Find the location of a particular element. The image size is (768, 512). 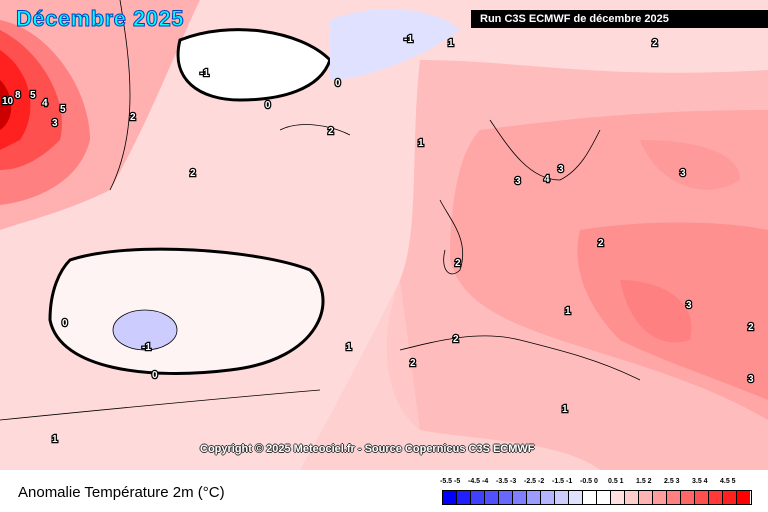

legend-label: 4.5 5 is located at coordinates (728, 481).